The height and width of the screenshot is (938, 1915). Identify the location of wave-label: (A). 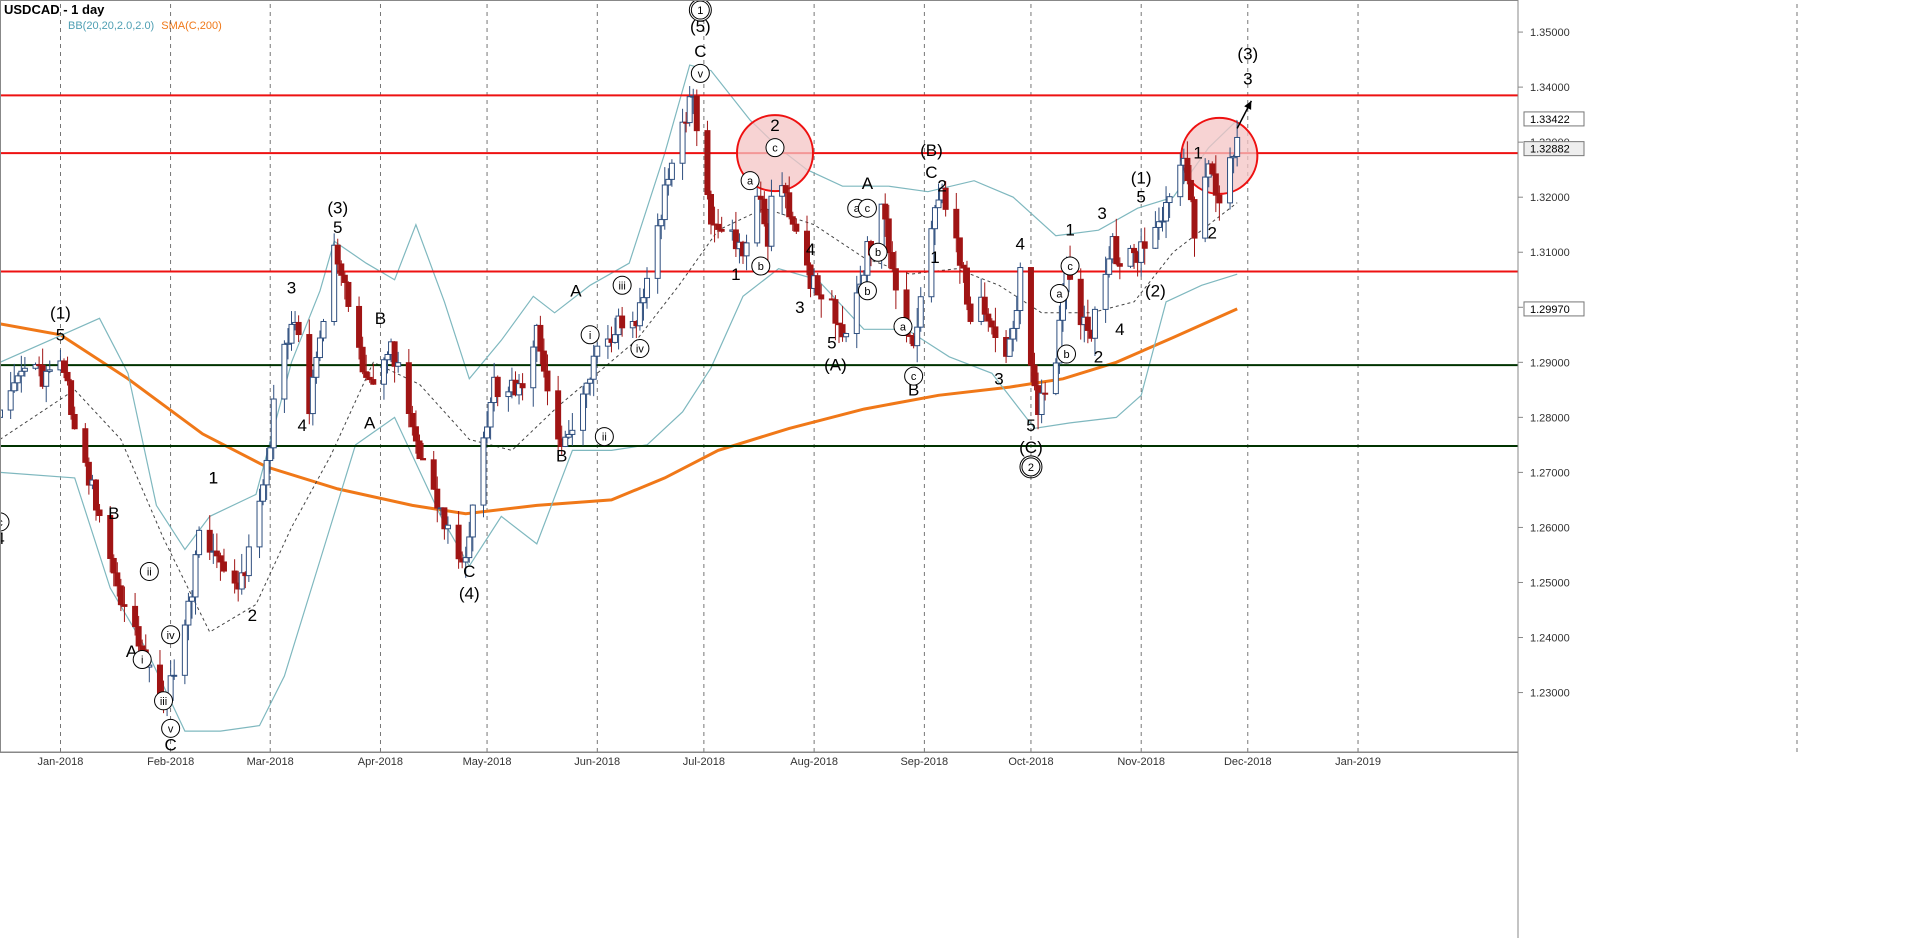
(835, 365).